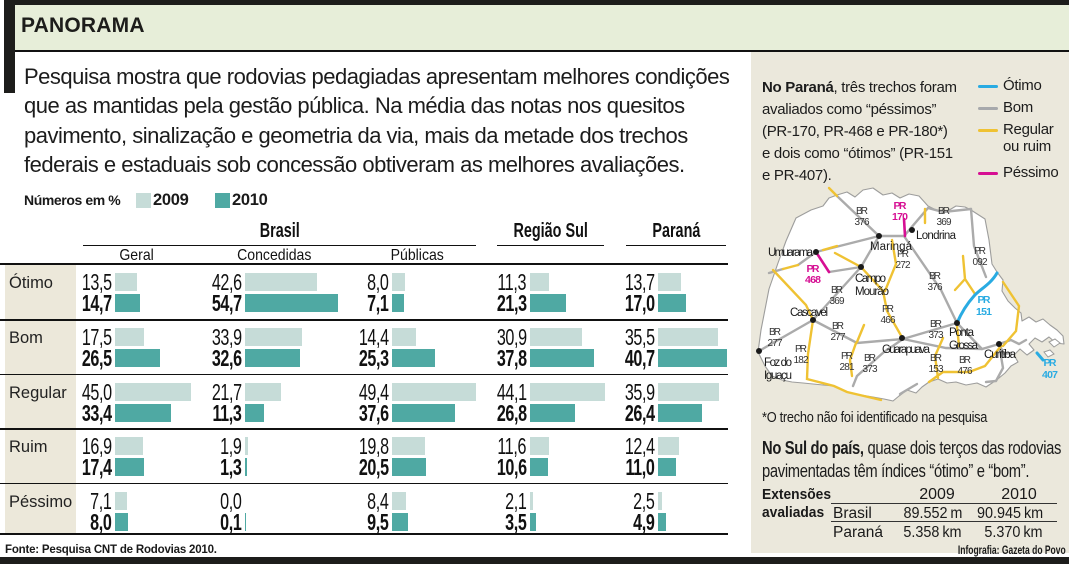 The height and width of the screenshot is (565, 1069). I want to click on svg-text: Cascavel, so click(809, 313).